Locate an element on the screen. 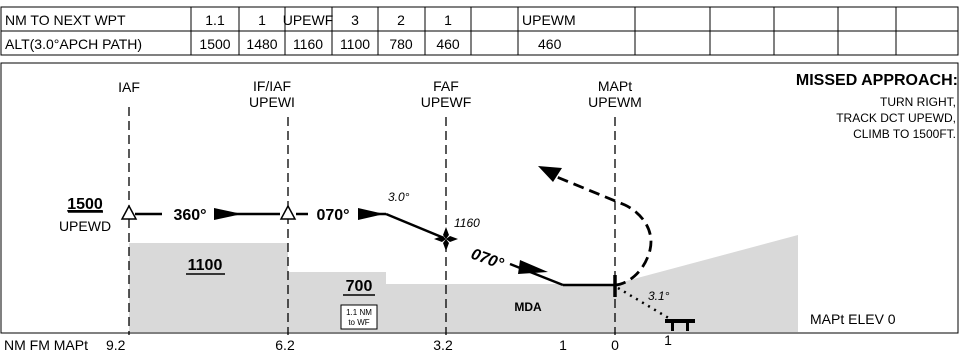 Image resolution: width=968 pixels, height=353 pixels. missed-angle: 3.1° is located at coordinates (659, 296).